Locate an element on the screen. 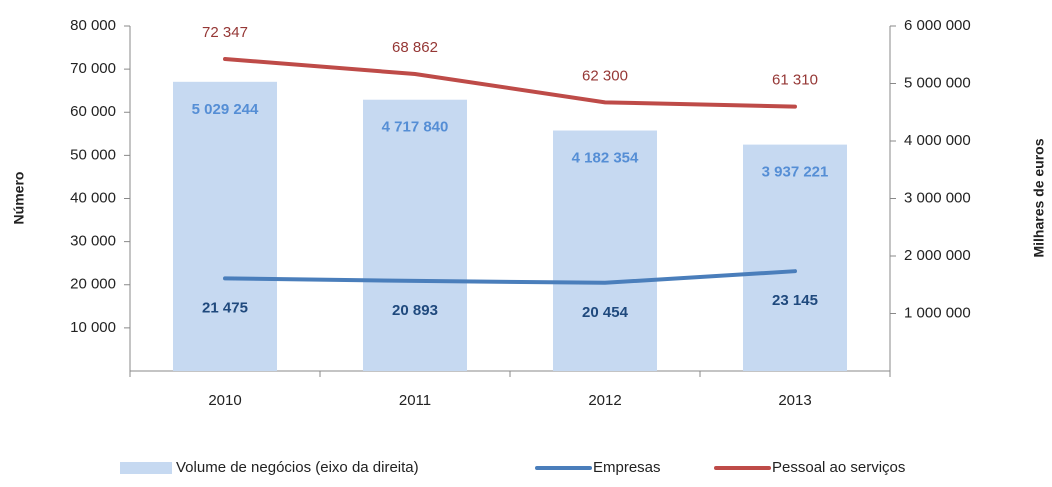 Image resolution: width=1052 pixels, height=487 pixels. y-tick-label: 60 000 is located at coordinates (93, 111).